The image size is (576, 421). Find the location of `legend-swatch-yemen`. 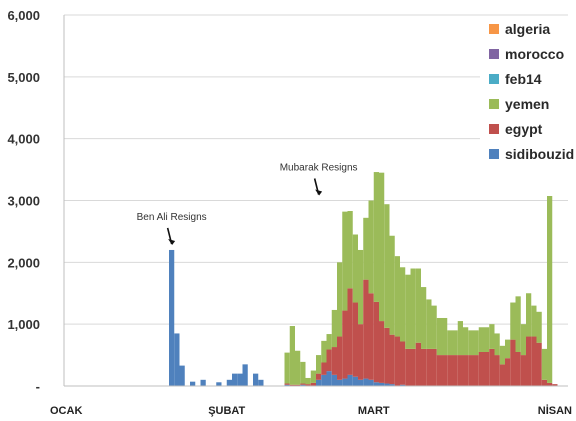

legend-swatch-yemen is located at coordinates (494, 104).